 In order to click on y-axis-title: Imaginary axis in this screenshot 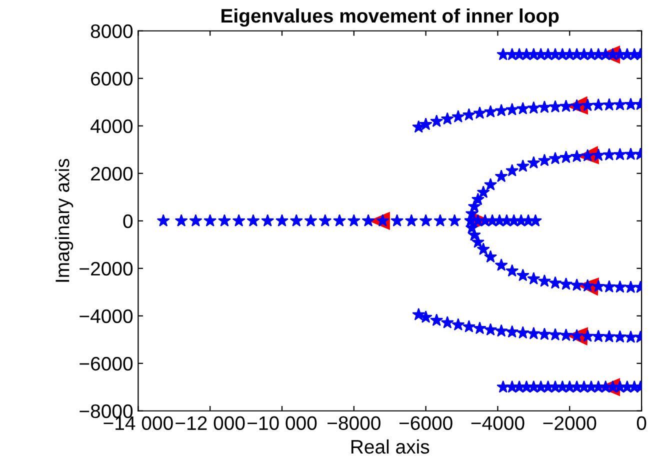, I will do `click(64, 220)`.